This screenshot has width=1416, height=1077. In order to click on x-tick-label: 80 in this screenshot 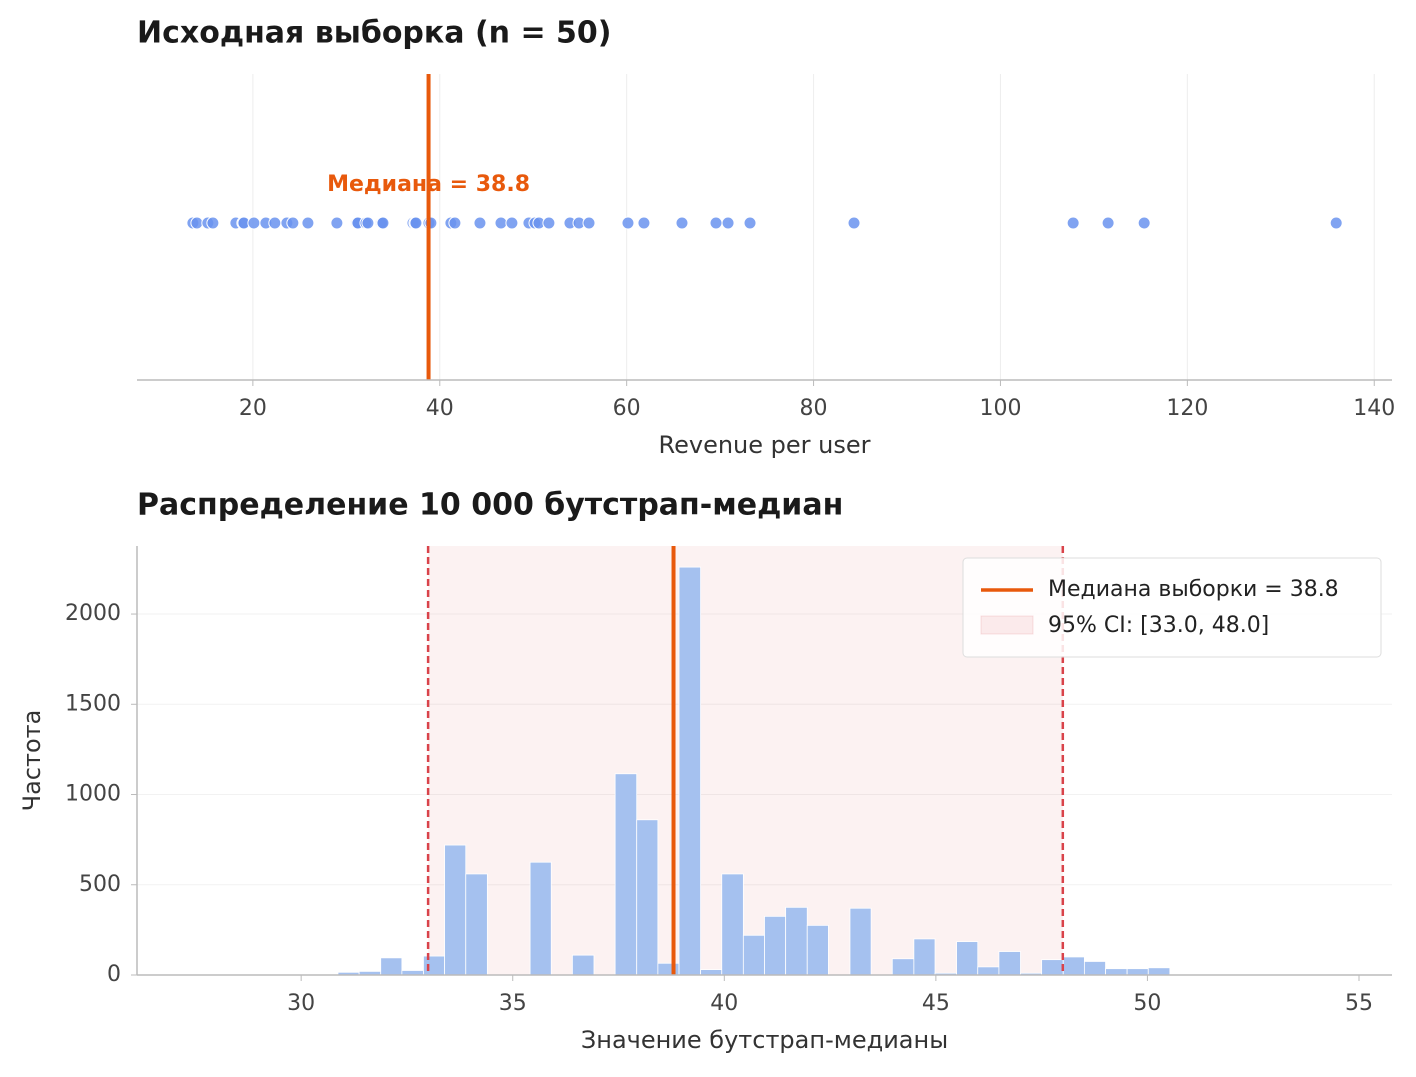, I will do `click(814, 408)`.